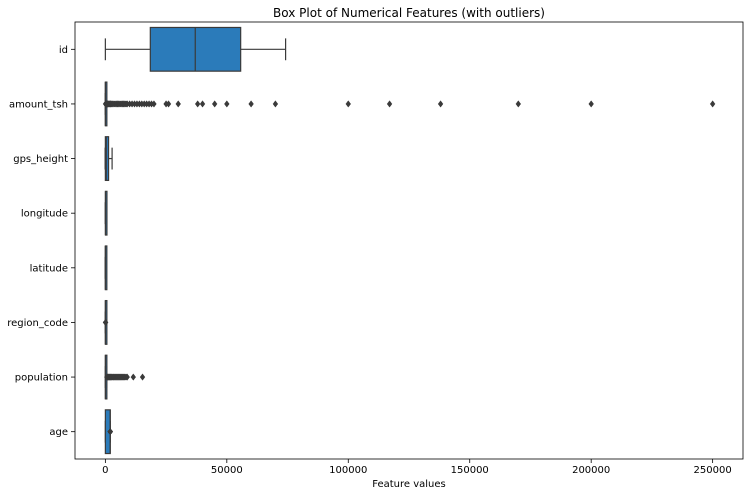  What do you see at coordinates (105, 470) in the screenshot?
I see `x-tick-label: 0` at bounding box center [105, 470].